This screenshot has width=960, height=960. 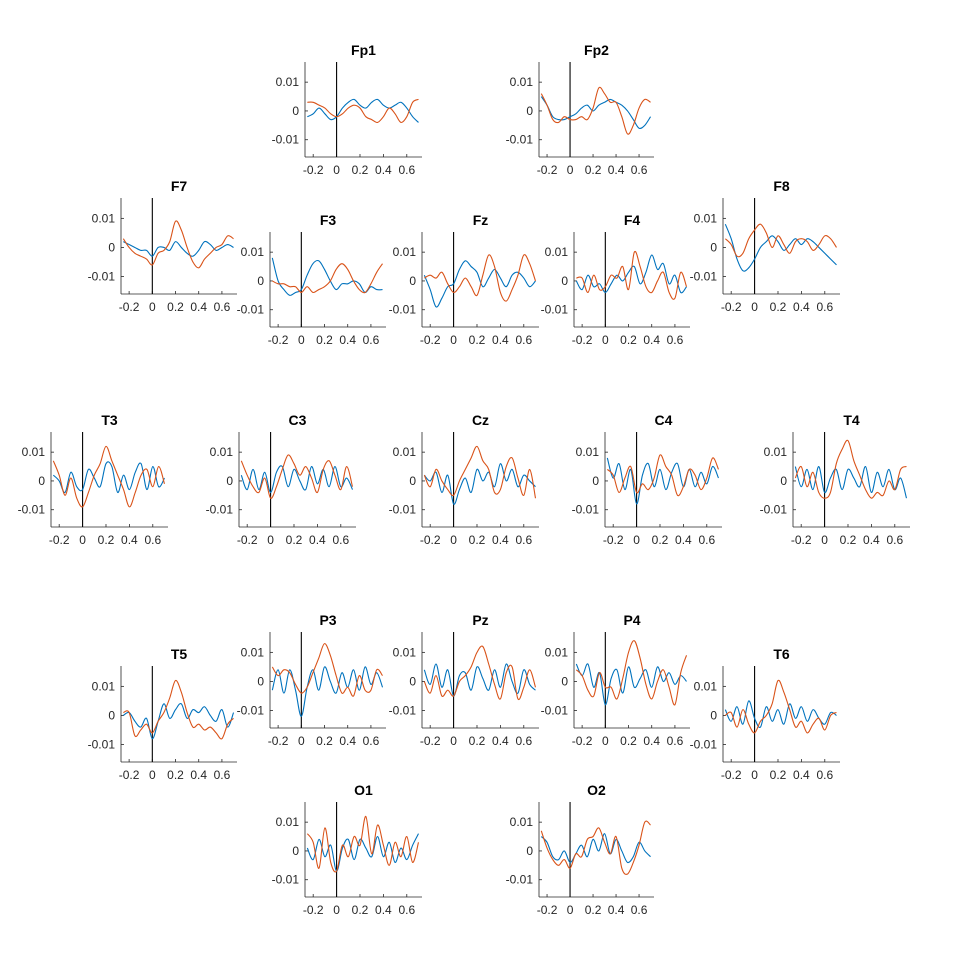 I want to click on panel-fp2: Fp2 -0.01 0 0.01 -0.2 0 0.2 0.4 0.6, so click(x=580, y=109).